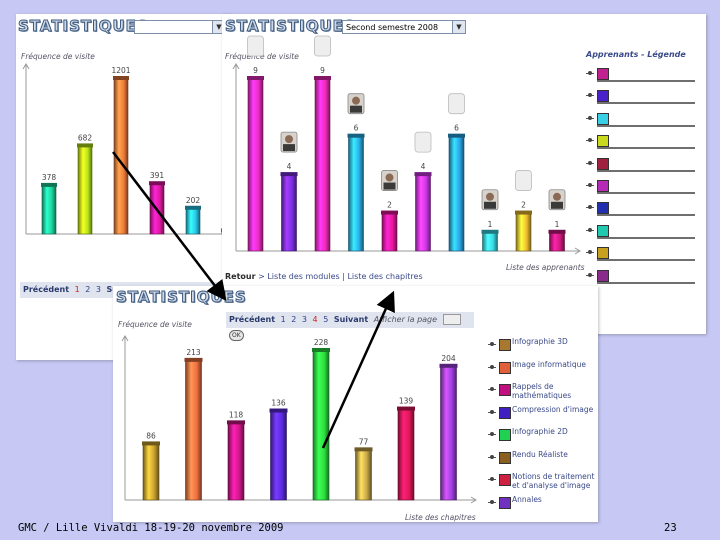 The height and width of the screenshot is (540, 720). What do you see at coordinates (120, 70) in the screenshot?
I see `bar-value-label: 1201` at bounding box center [120, 70].